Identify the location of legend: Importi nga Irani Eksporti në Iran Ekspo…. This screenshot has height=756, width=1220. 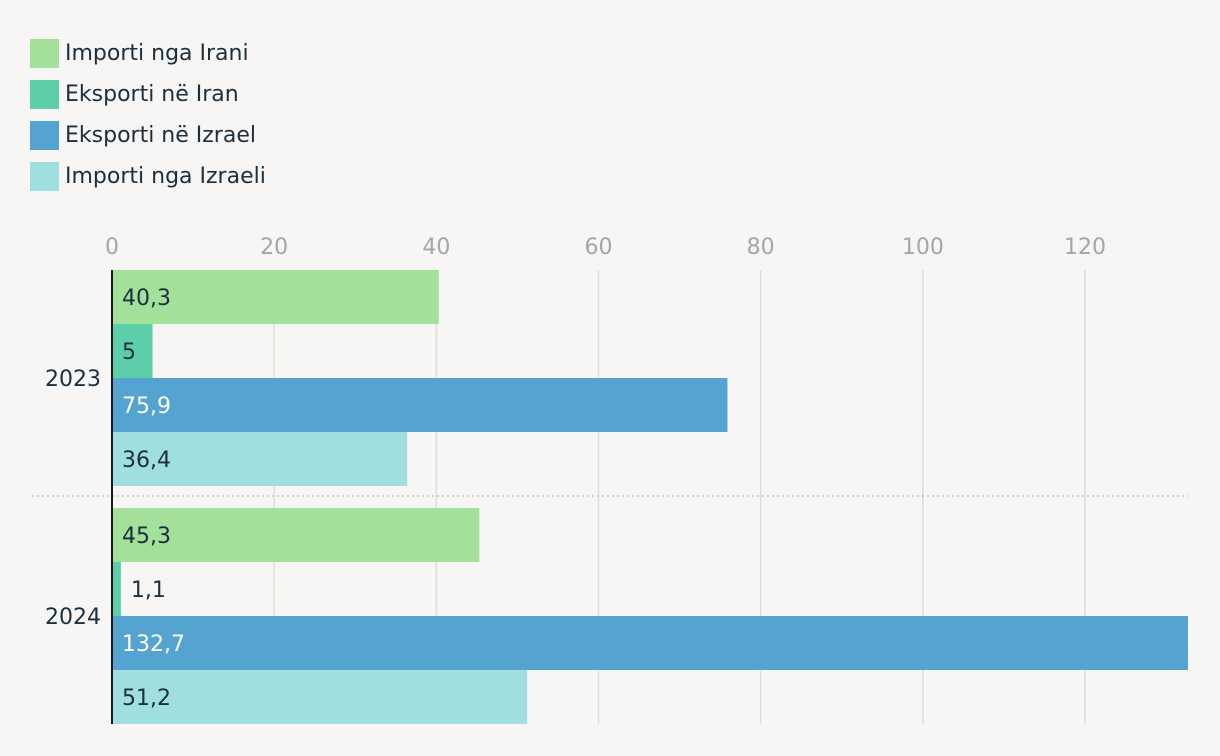
(148, 114).